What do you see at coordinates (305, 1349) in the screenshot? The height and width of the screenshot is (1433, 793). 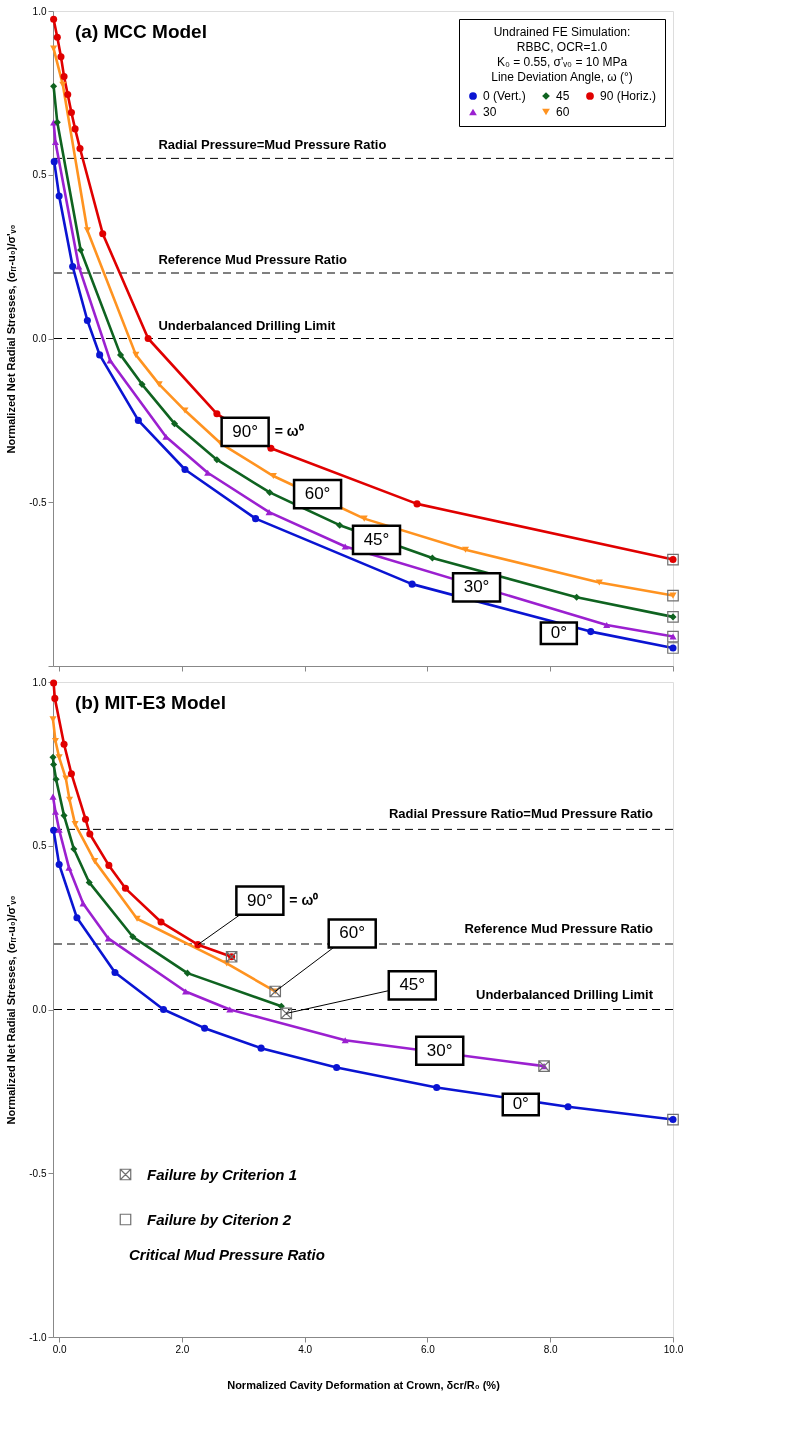 I see `x-tick-label: 4.0` at bounding box center [305, 1349].